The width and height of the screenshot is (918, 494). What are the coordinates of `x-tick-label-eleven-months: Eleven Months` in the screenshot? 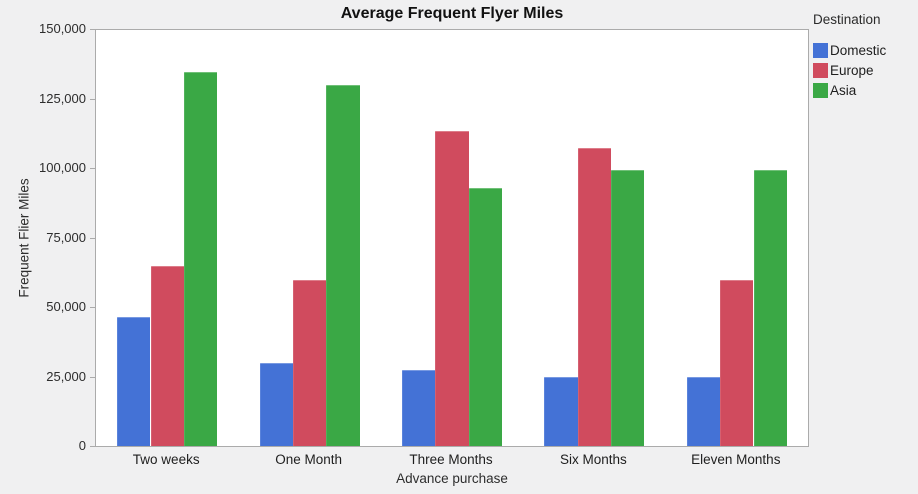 It's located at (736, 459).